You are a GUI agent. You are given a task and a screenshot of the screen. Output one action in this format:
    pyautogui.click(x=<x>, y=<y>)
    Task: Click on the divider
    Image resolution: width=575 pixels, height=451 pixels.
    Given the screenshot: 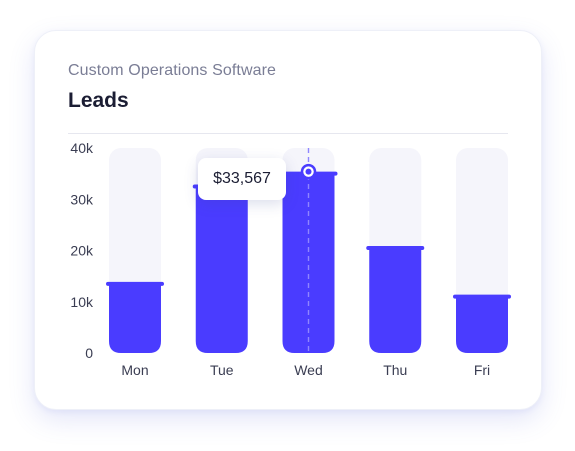 What is the action you would take?
    pyautogui.click(x=288, y=133)
    